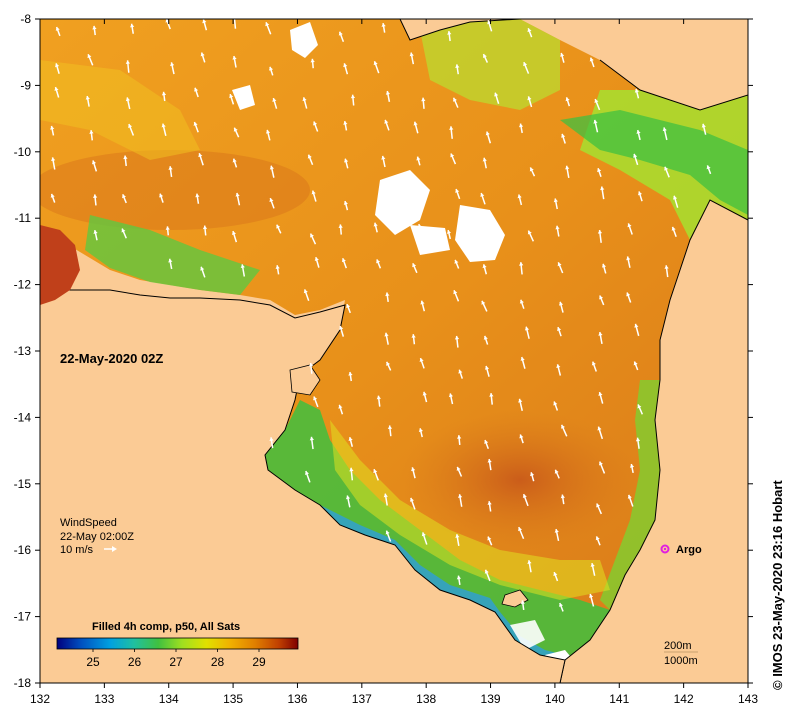 The width and height of the screenshot is (791, 716). What do you see at coordinates (23, 683) in the screenshot?
I see `y-tick-label: -18` at bounding box center [23, 683].